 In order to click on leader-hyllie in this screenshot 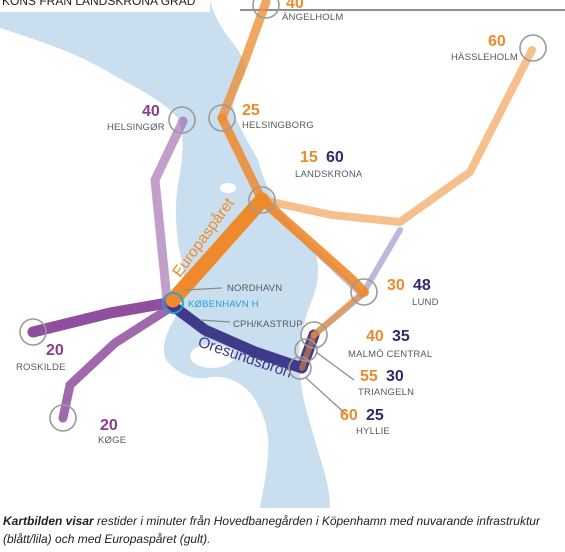, I will do `click(327, 397)`.